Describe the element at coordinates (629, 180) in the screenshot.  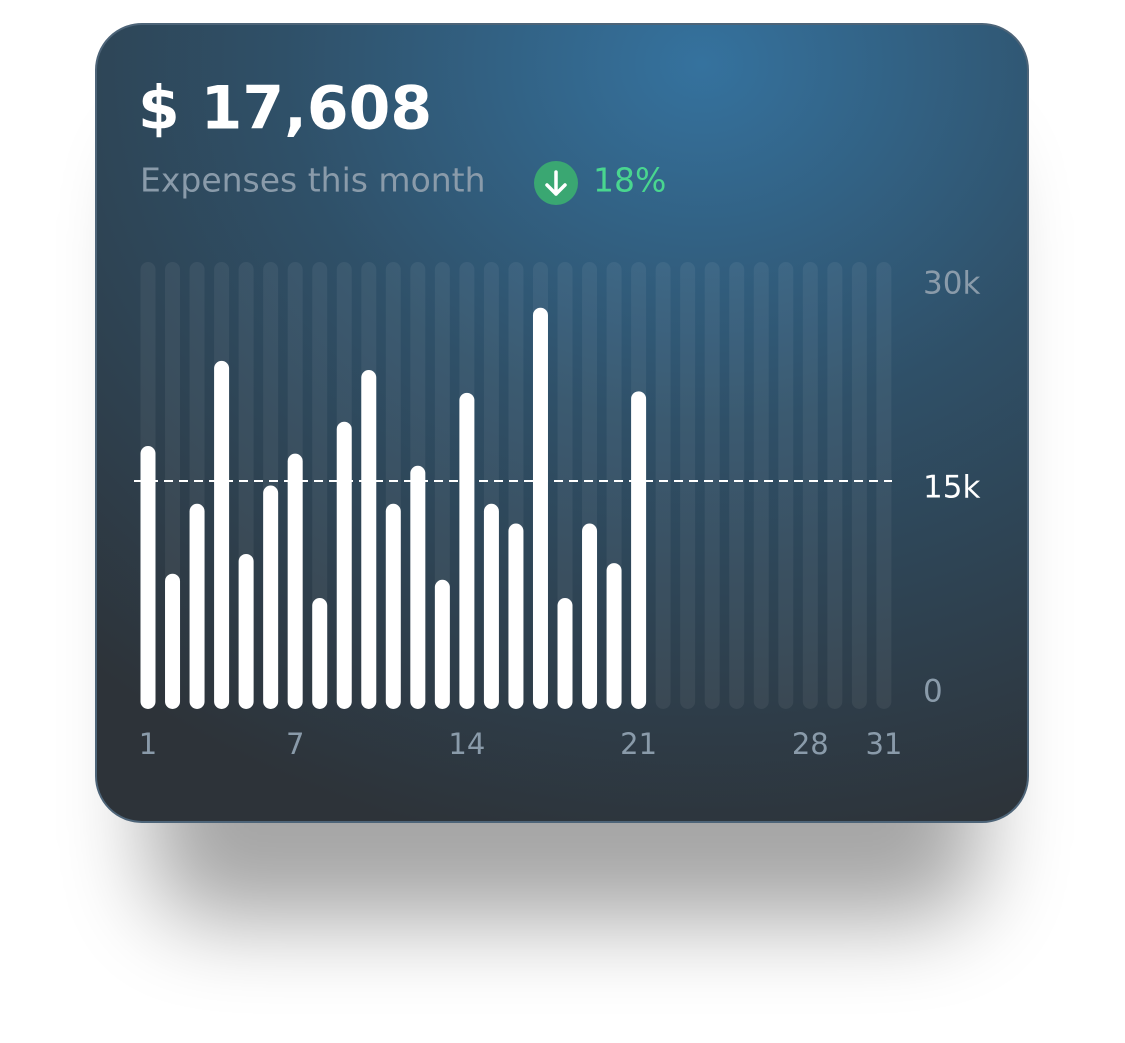
I see `change: 18%` at that location.